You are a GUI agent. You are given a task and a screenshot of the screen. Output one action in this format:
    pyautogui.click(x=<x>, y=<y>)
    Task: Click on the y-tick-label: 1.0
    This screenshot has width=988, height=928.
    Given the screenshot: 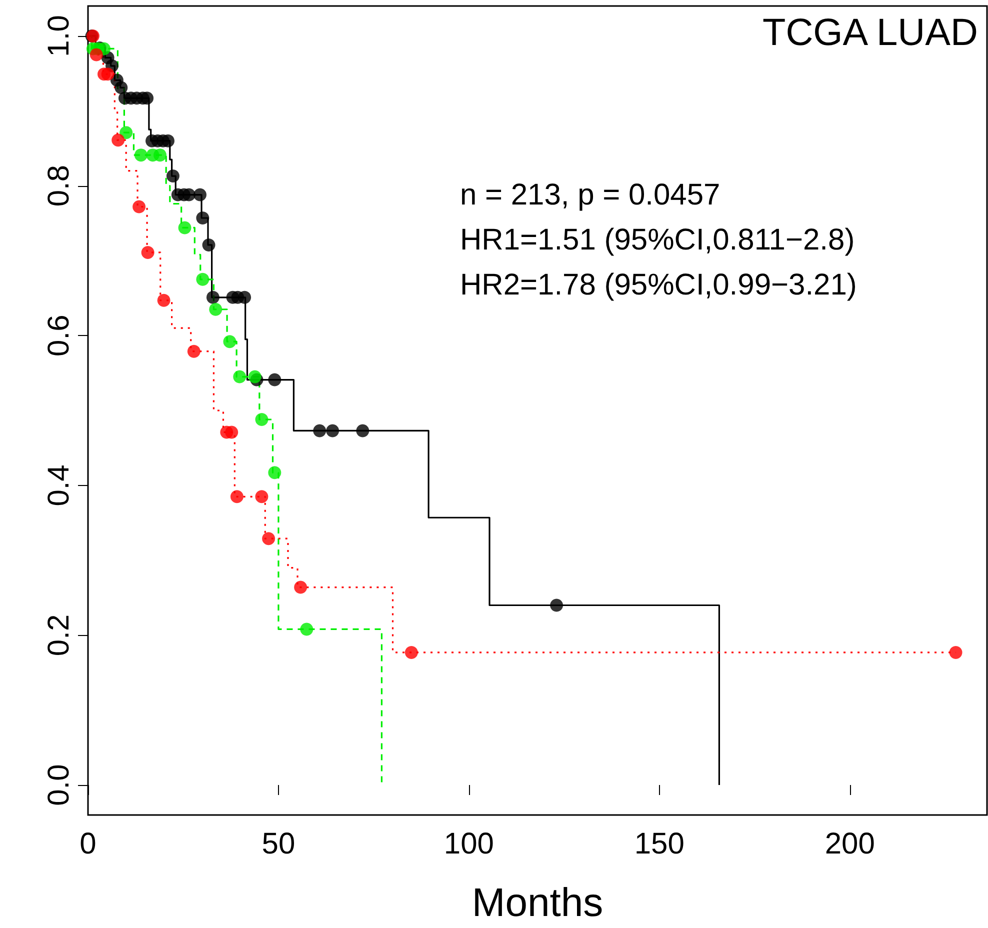 What is the action you would take?
    pyautogui.click(x=59, y=36)
    